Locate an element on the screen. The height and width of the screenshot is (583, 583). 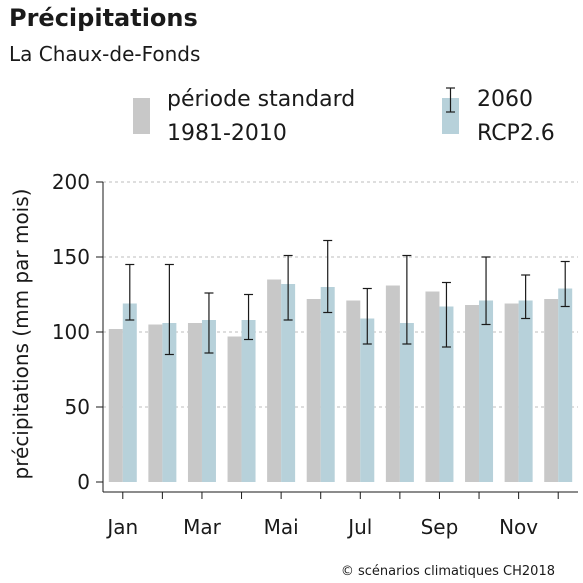
bar-scenario-Jul is located at coordinates (367, 400).